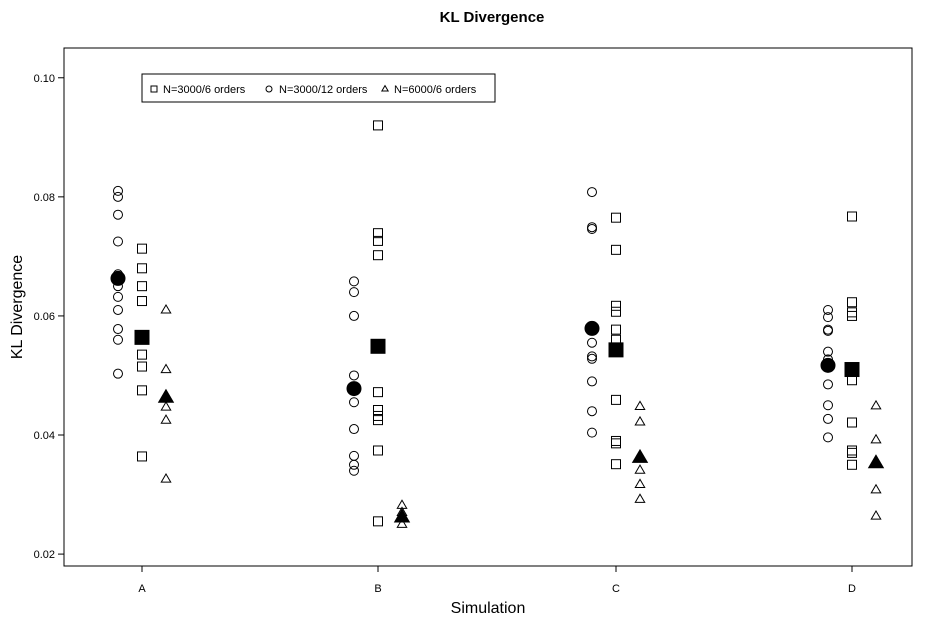  Describe the element at coordinates (44, 436) in the screenshot. I see `y-tick-label: 0.04` at that location.